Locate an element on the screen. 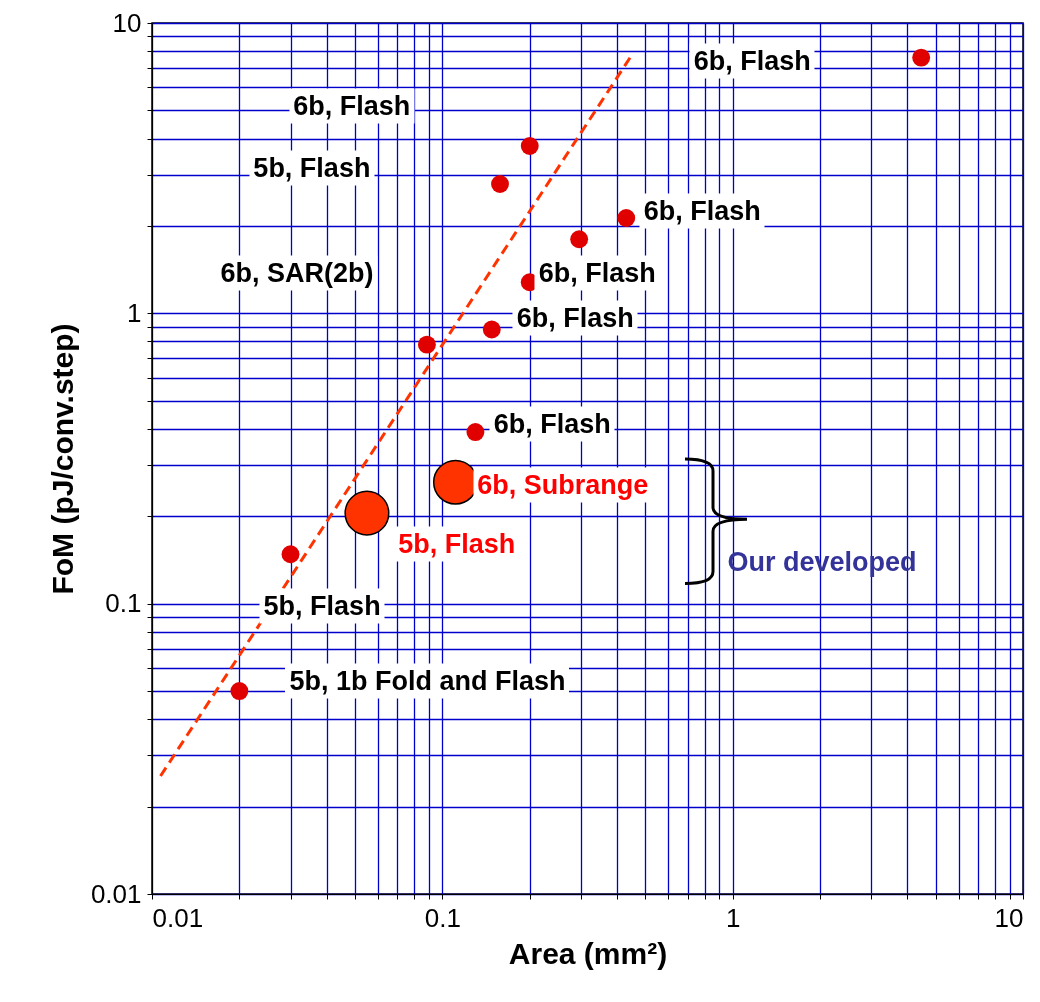 Image resolution: width=1040 pixels, height=1002 pixels. annotation: 5b, 1b Fold and Flash is located at coordinates (427, 681).